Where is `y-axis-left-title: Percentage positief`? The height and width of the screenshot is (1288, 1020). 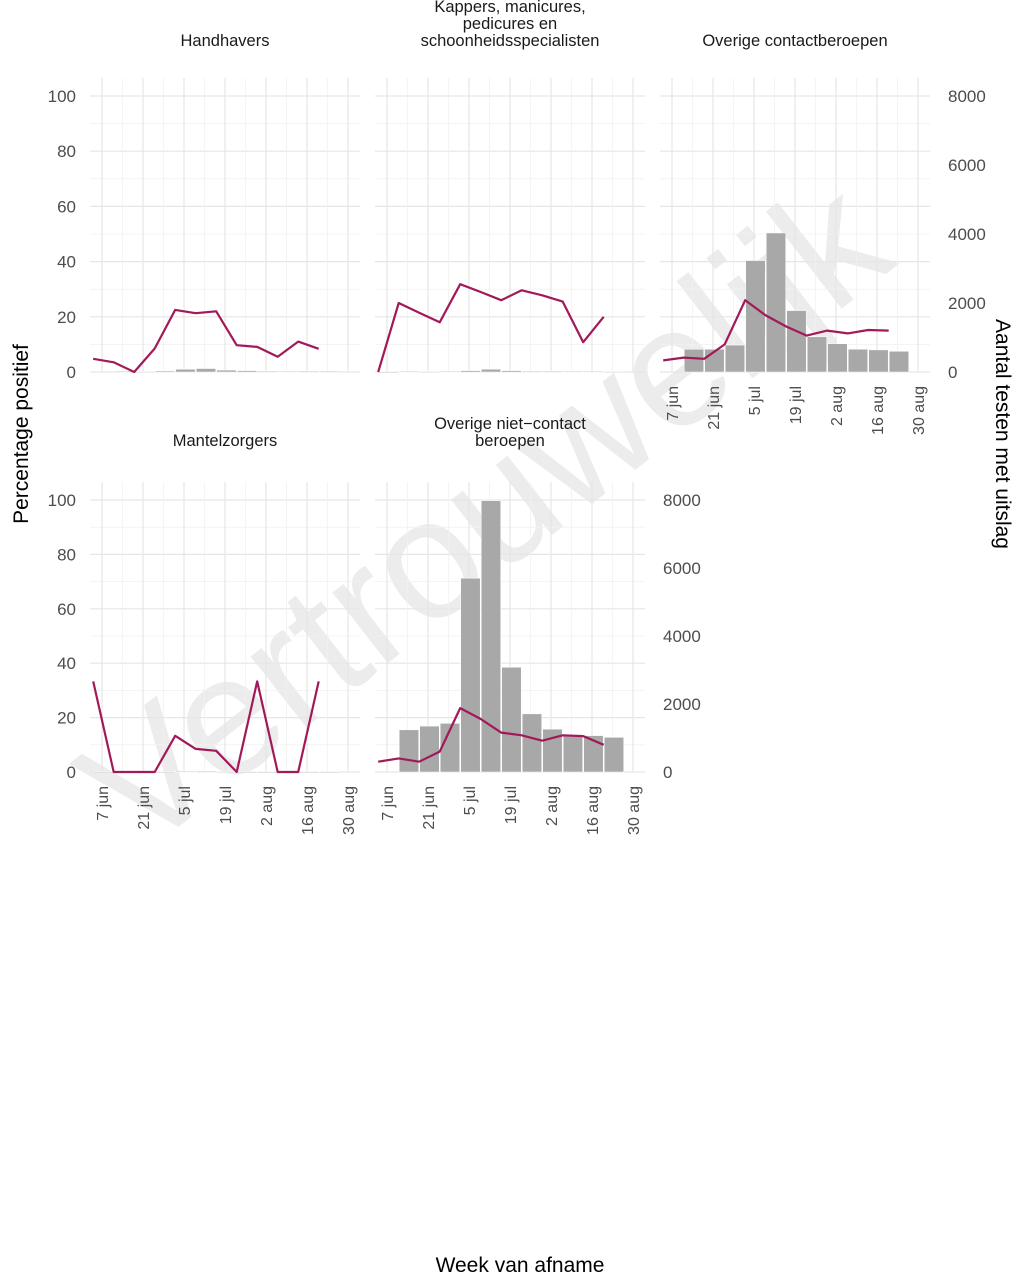
y-axis-left-title: Percentage positief is located at coordinates (21, 434).